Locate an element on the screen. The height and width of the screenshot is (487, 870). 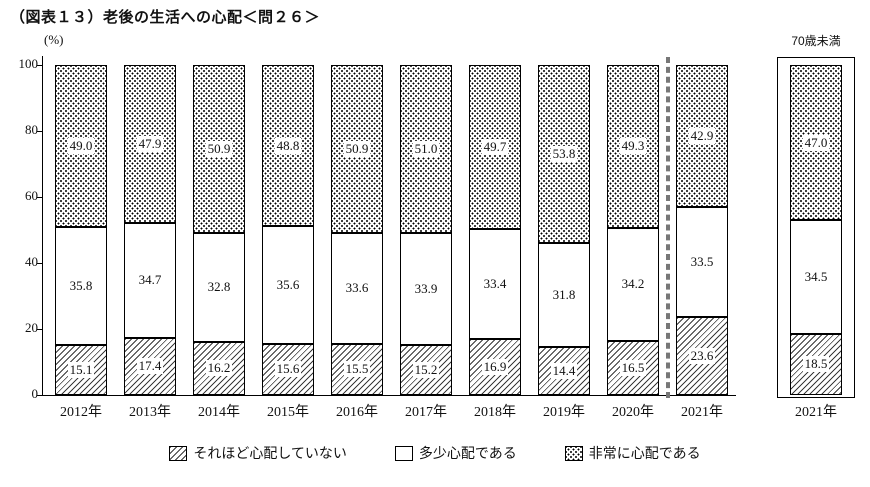
bar-value-label: 42.9 is located at coordinates (702, 135).